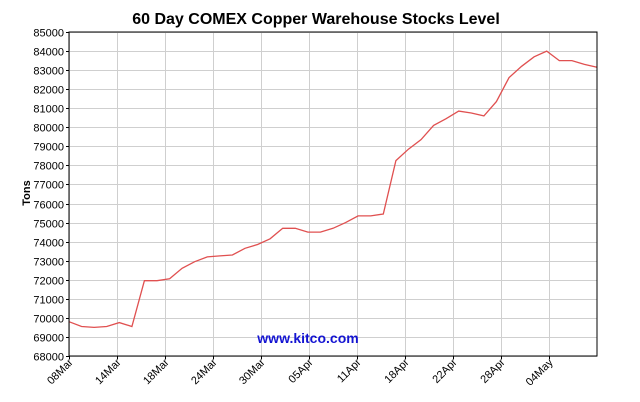 The width and height of the screenshot is (640, 402). What do you see at coordinates (48, 34) in the screenshot?
I see `y-tick-label: 85000` at bounding box center [48, 34].